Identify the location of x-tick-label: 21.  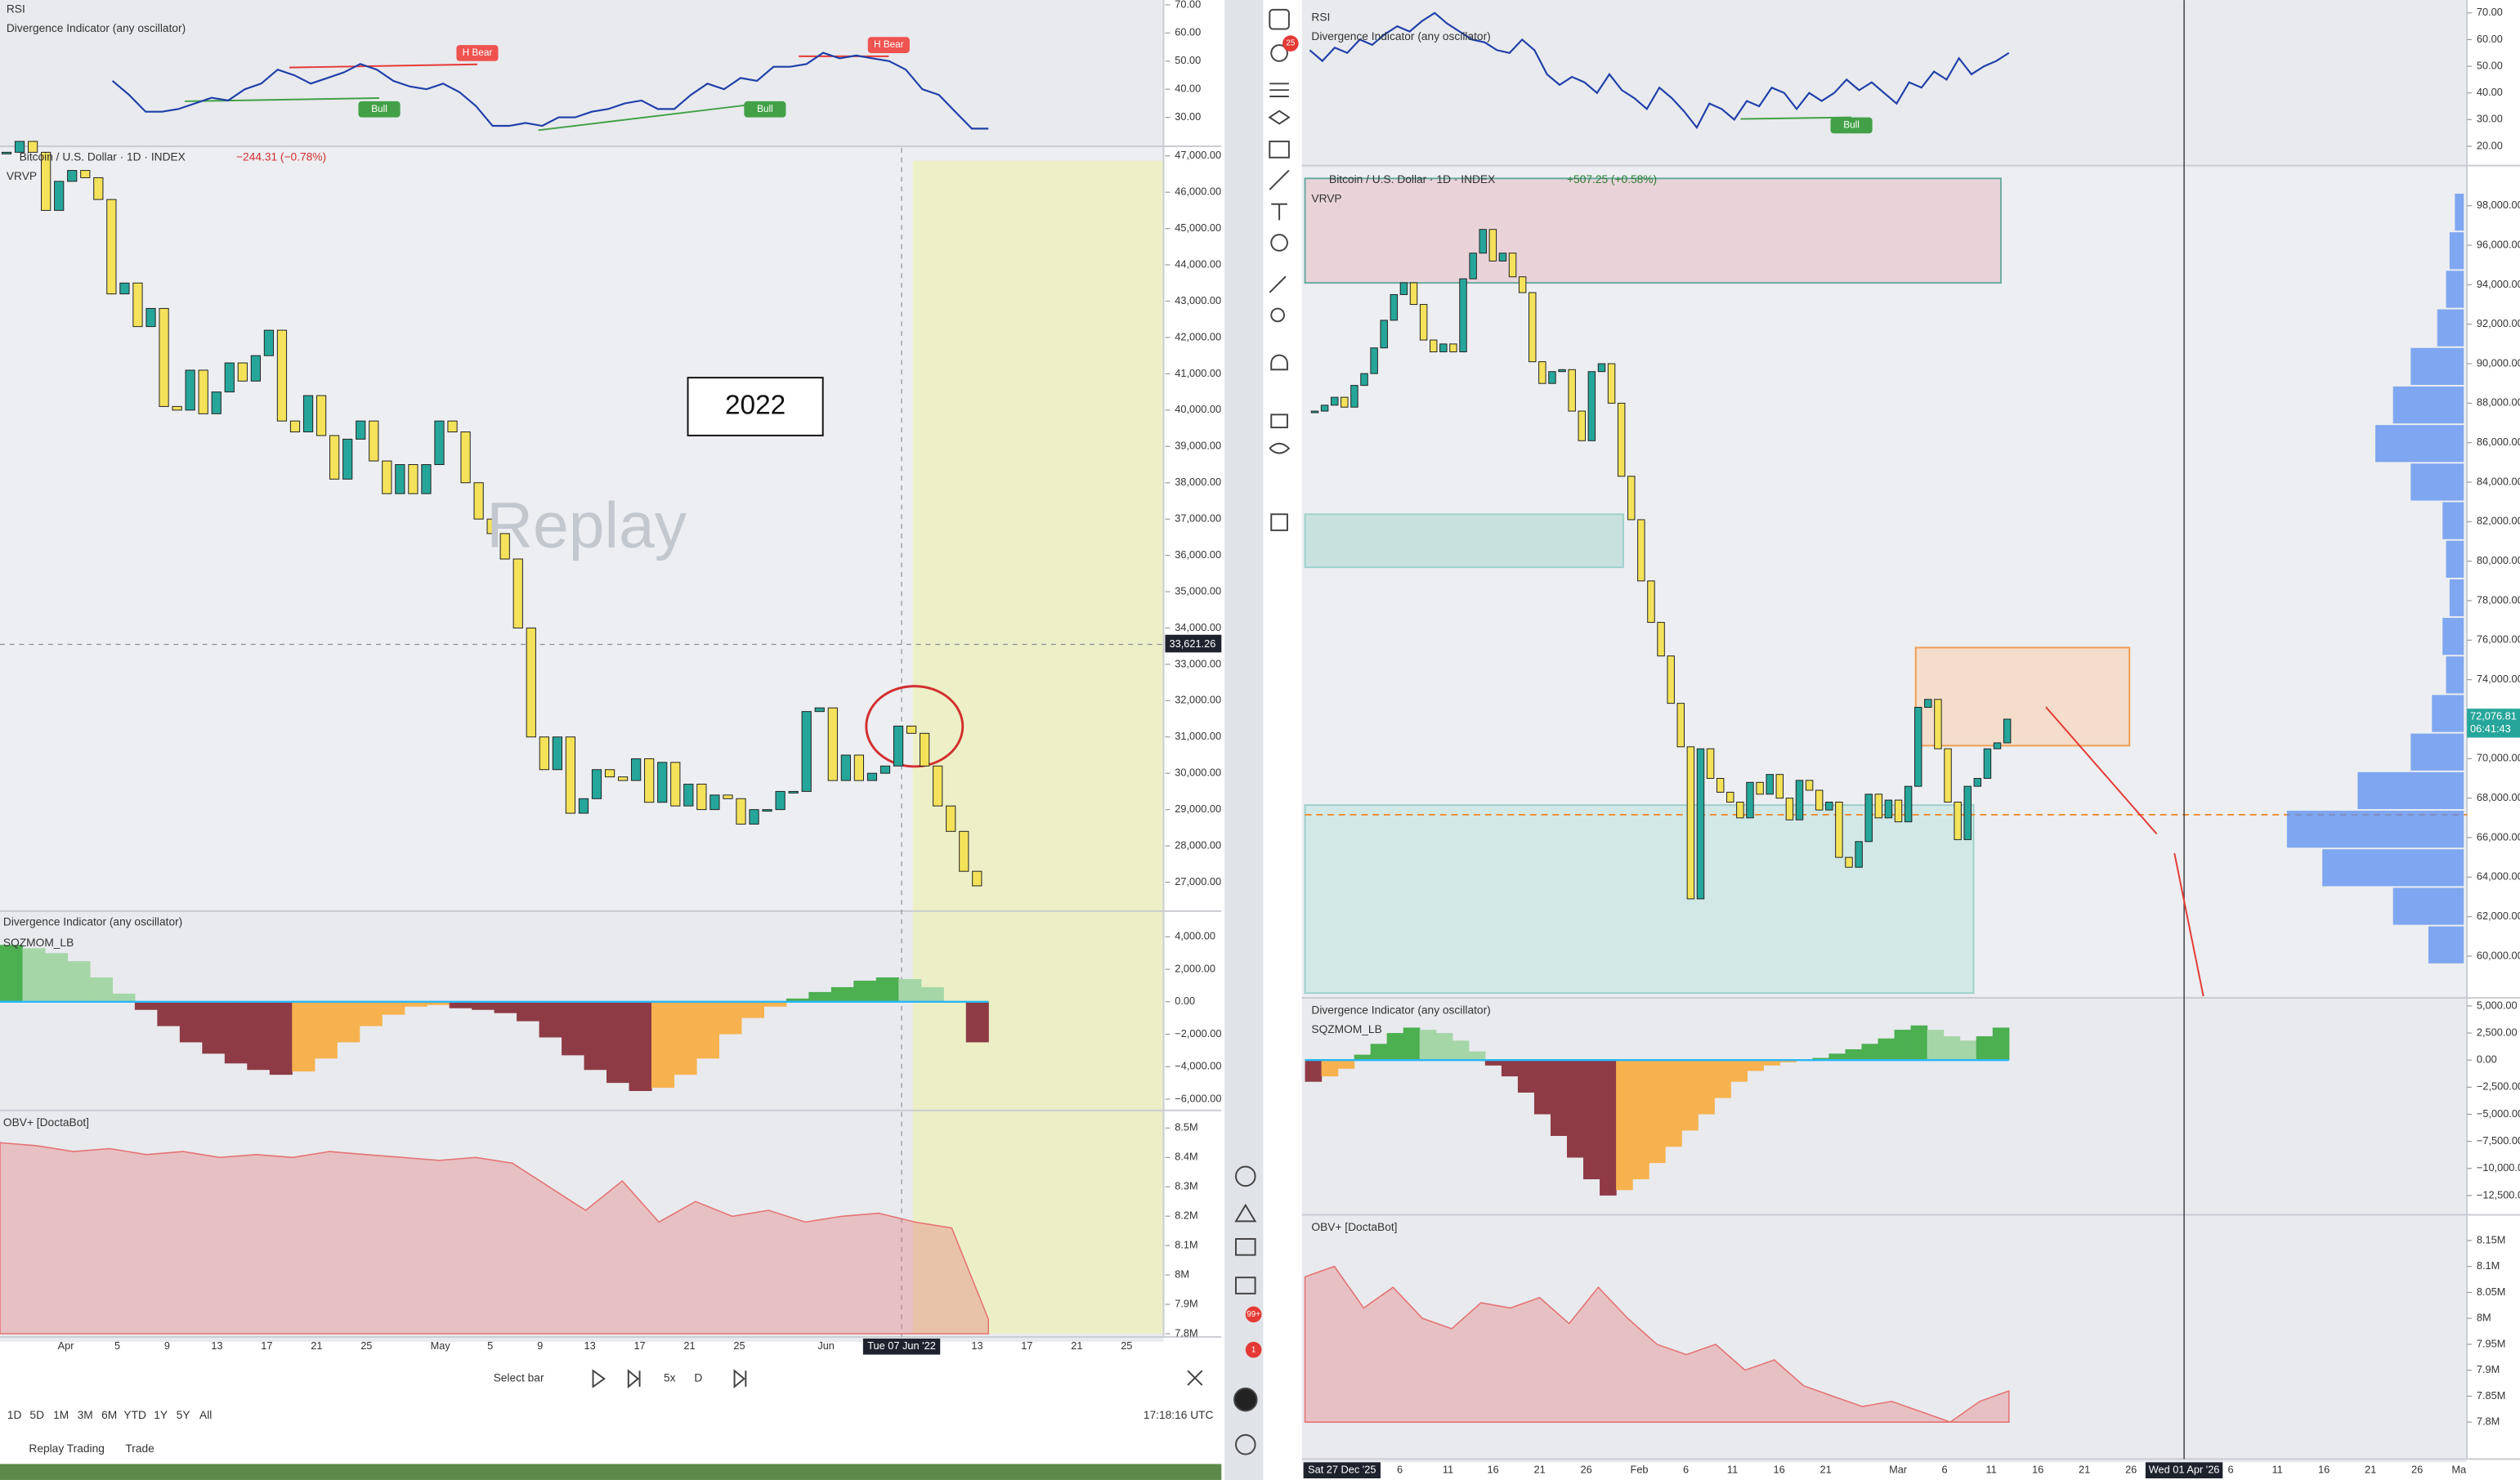
(1826, 1470).